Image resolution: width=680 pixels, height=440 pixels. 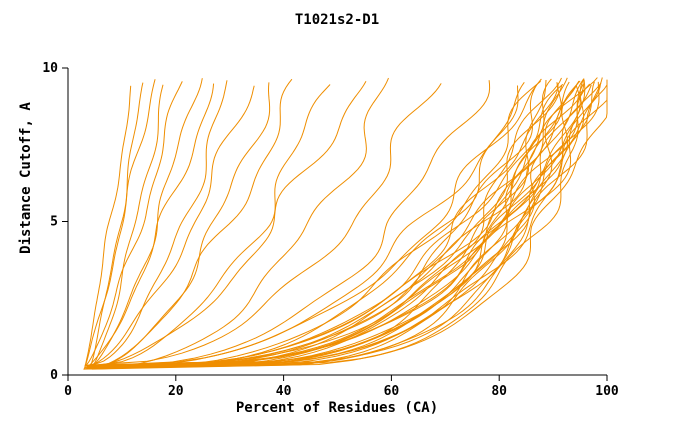 What do you see at coordinates (54, 222) in the screenshot?
I see `y-tick-label: 5` at bounding box center [54, 222].